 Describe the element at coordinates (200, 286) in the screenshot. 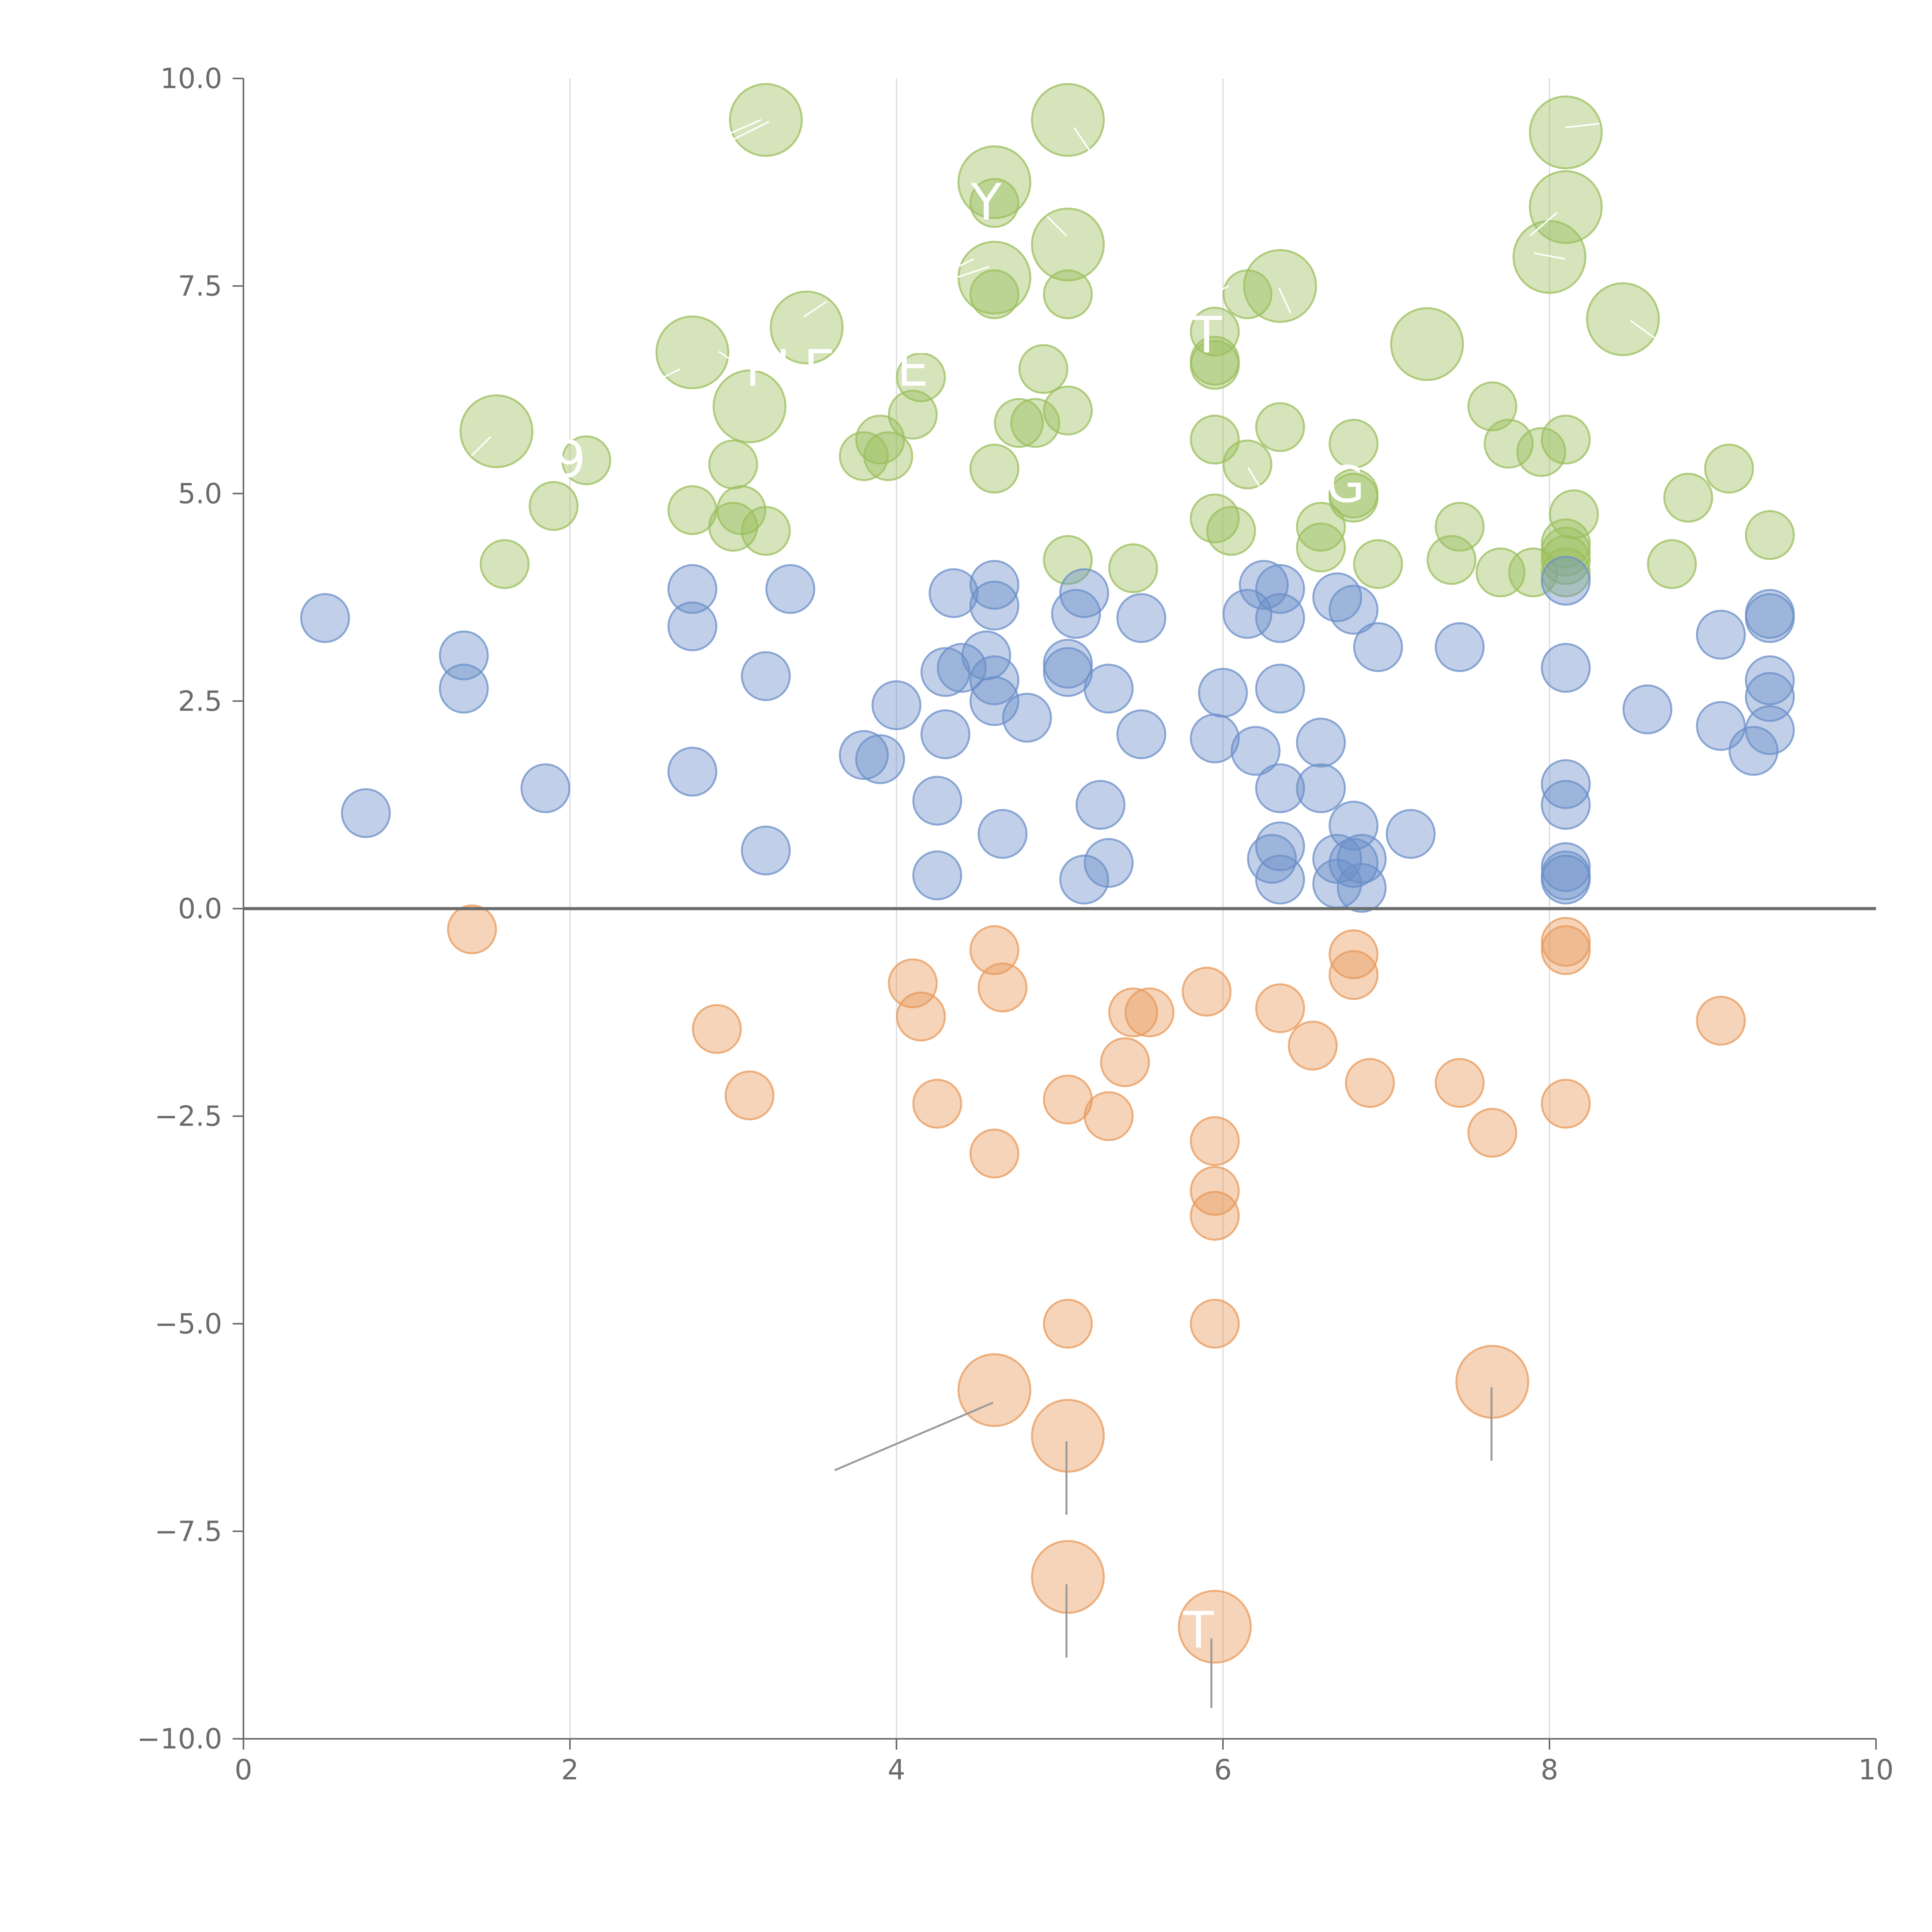

I see `y-tick-label: 7.5` at that location.